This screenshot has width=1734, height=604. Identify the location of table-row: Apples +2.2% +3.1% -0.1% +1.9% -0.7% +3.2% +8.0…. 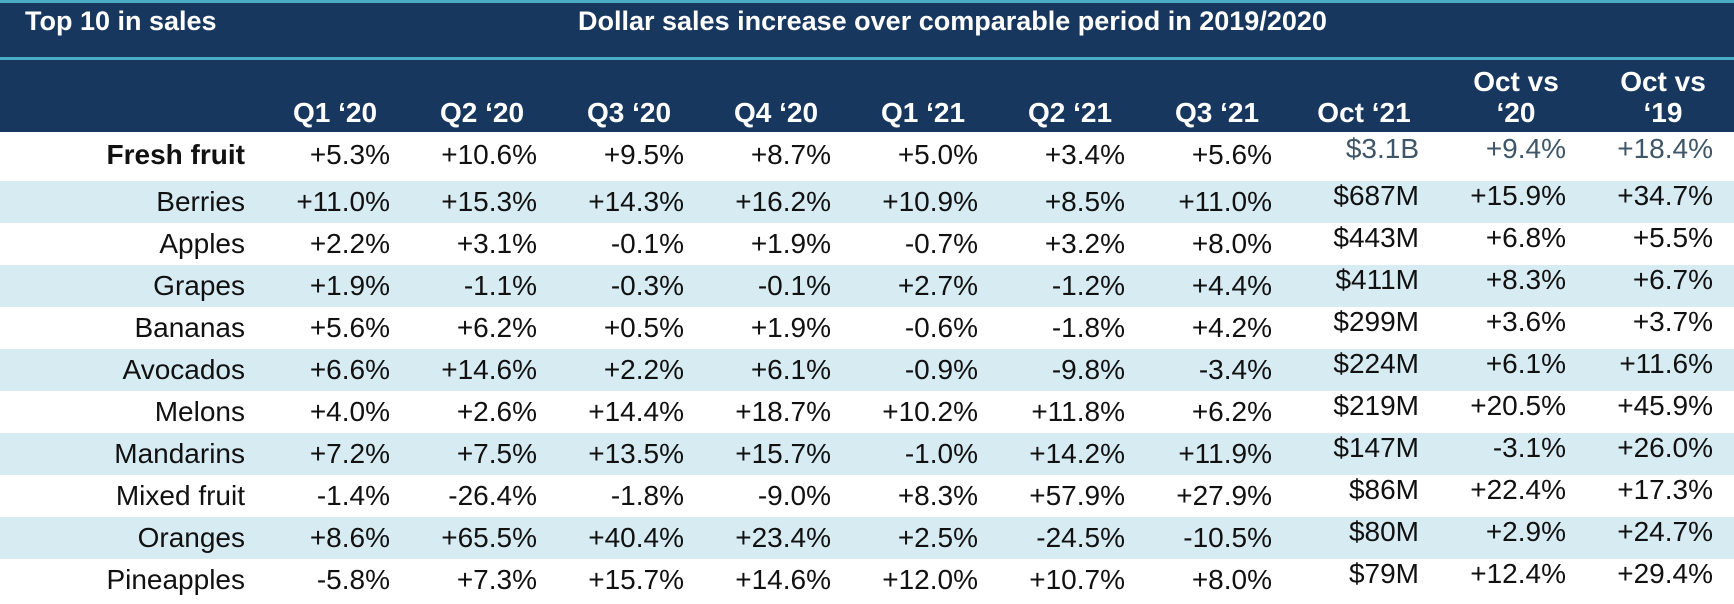
(867, 243).